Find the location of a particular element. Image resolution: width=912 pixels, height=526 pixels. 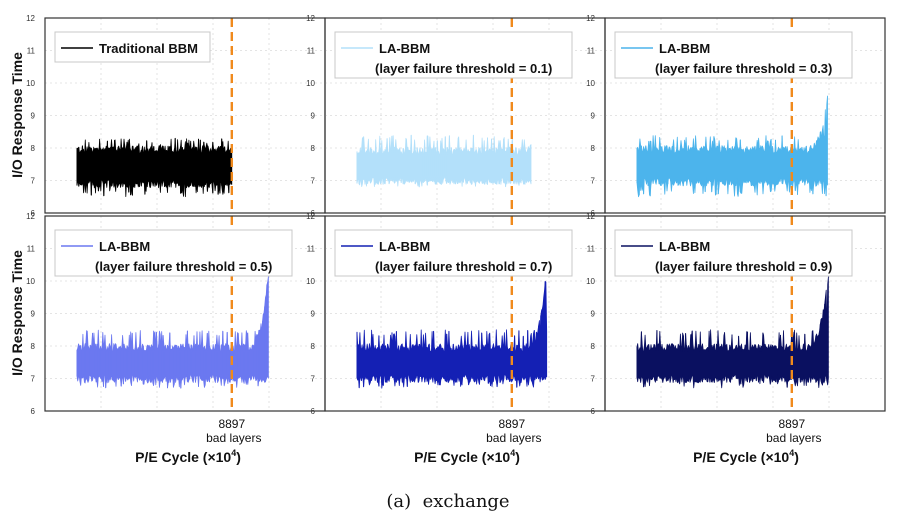

y-axis-label-top: I/O Response Time is located at coordinates (17, 115).